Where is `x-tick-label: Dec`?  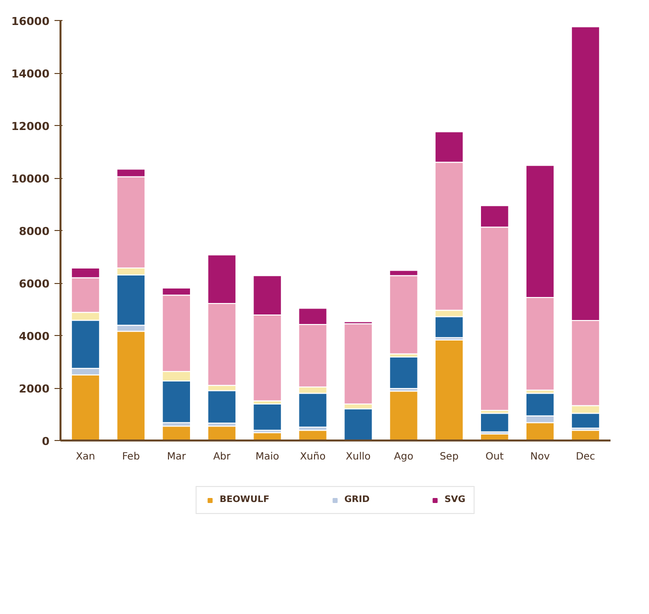 x-tick-label: Dec is located at coordinates (586, 457).